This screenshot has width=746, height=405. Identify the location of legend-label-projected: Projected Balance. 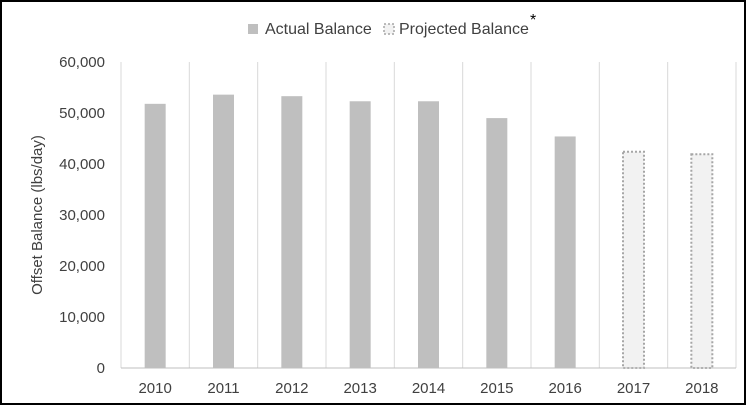
(464, 29).